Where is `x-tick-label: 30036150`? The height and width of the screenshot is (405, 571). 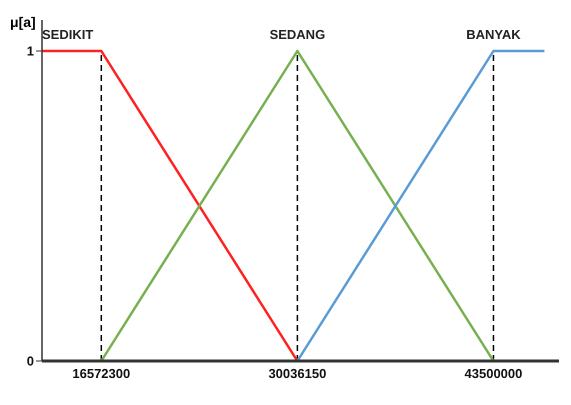 x-tick-label: 30036150 is located at coordinates (297, 374).